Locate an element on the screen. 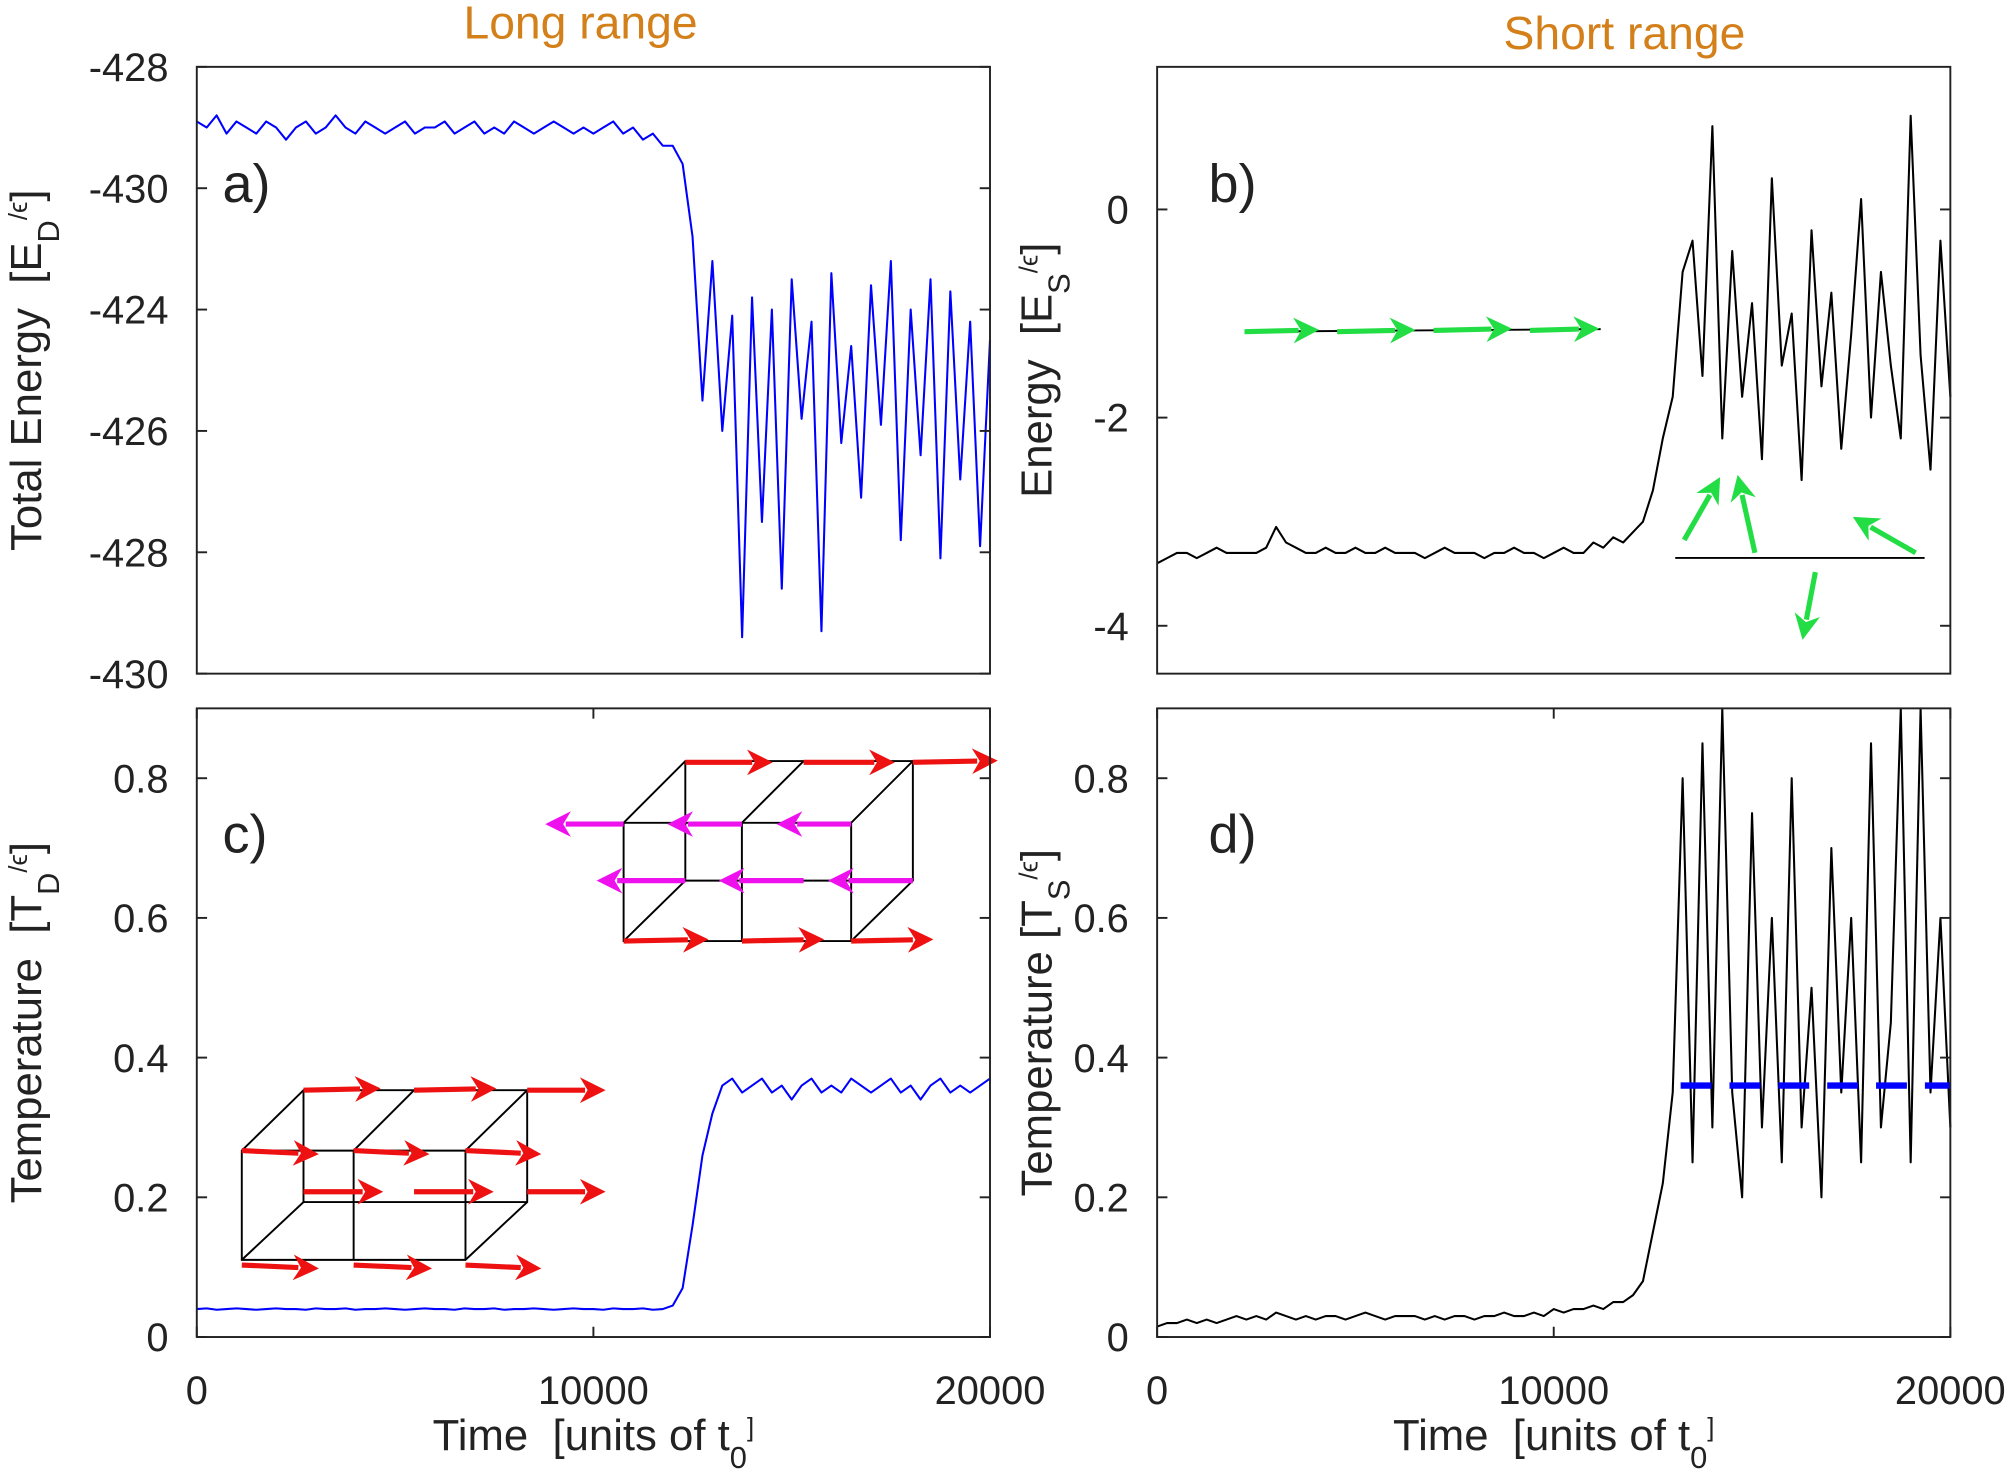  chart-title: Long range is located at coordinates (580, 24).